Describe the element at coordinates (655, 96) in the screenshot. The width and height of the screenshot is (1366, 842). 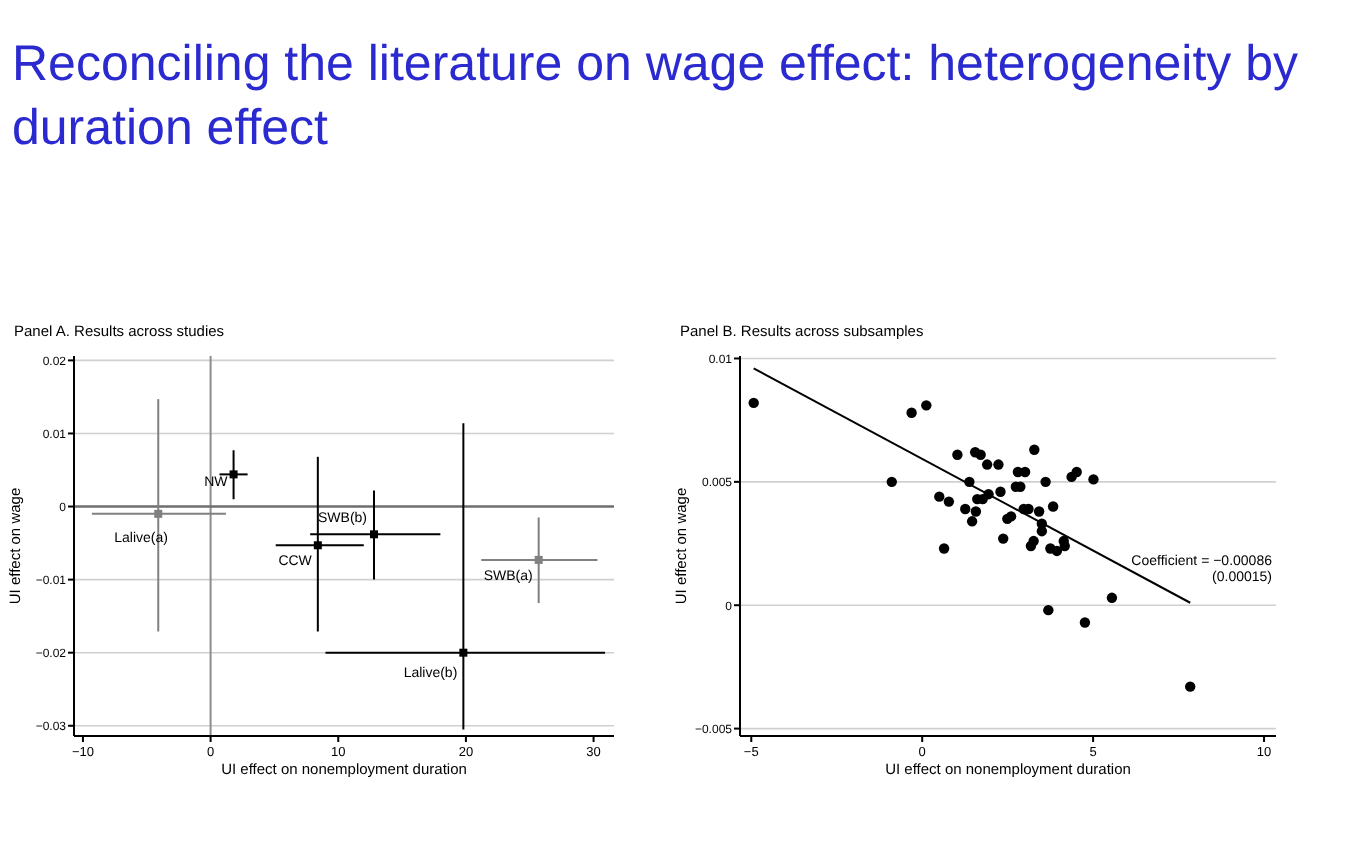
I see `chart-title: Reconciling the literature on wage effect: heterogeneity by duration effect` at that location.